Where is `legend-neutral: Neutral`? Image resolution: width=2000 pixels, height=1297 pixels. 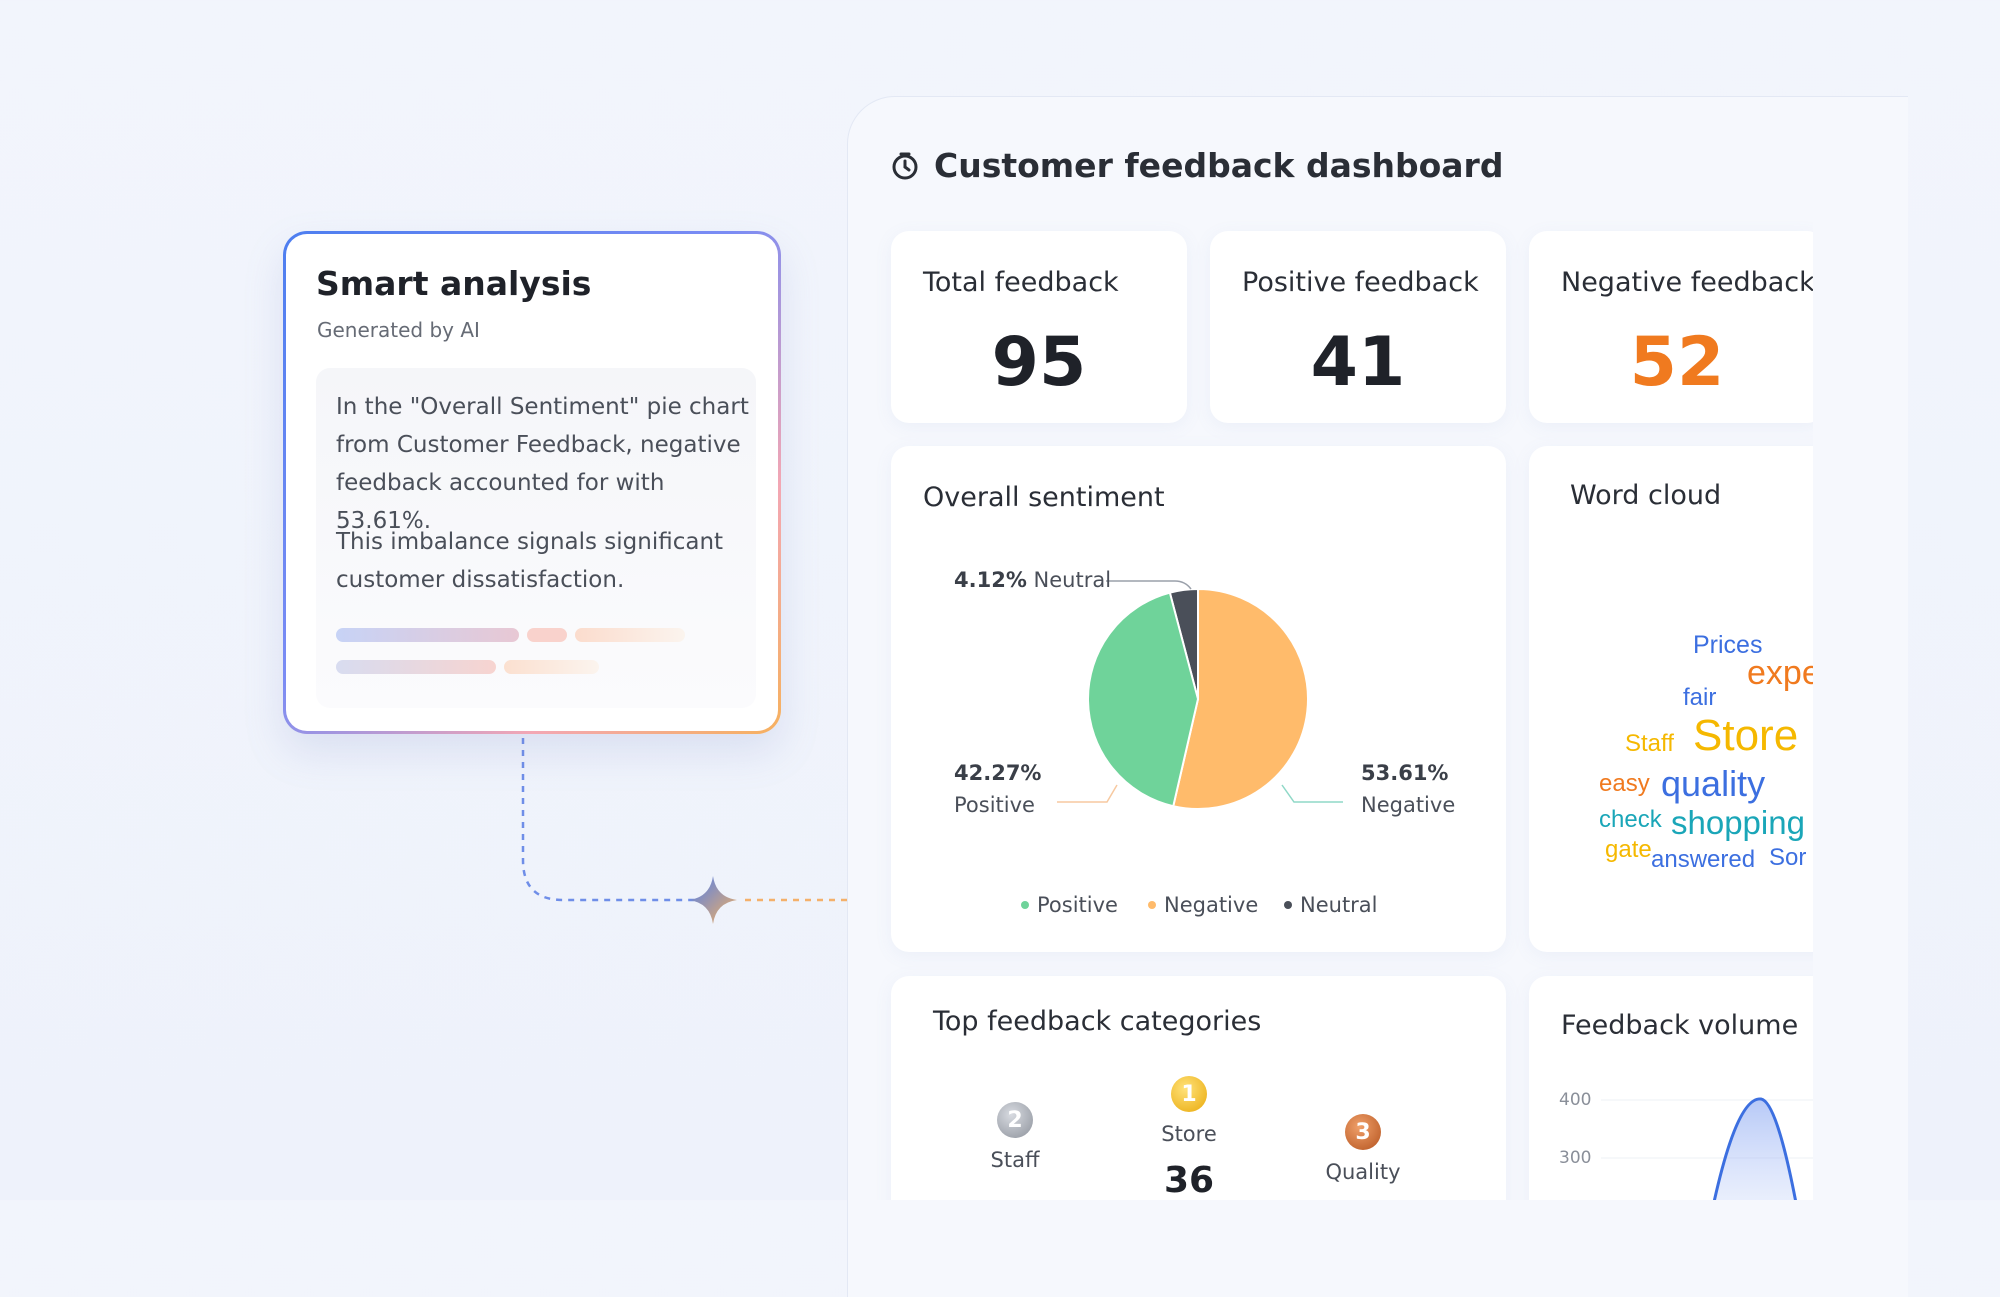 legend-neutral: Neutral is located at coordinates (1331, 905).